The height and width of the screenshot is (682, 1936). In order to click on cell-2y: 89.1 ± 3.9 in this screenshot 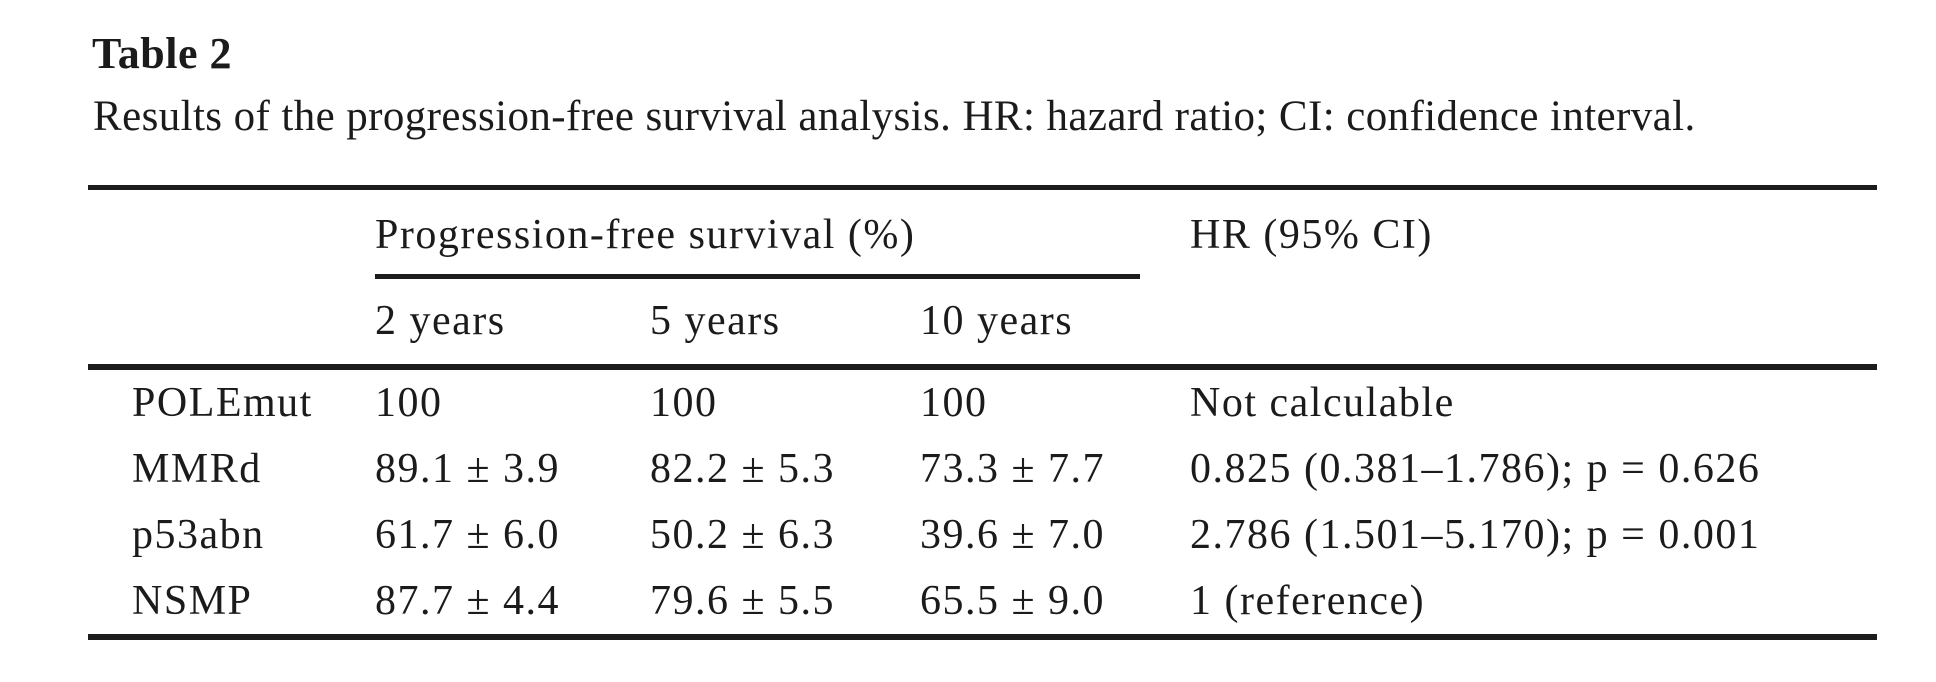, I will do `click(468, 468)`.